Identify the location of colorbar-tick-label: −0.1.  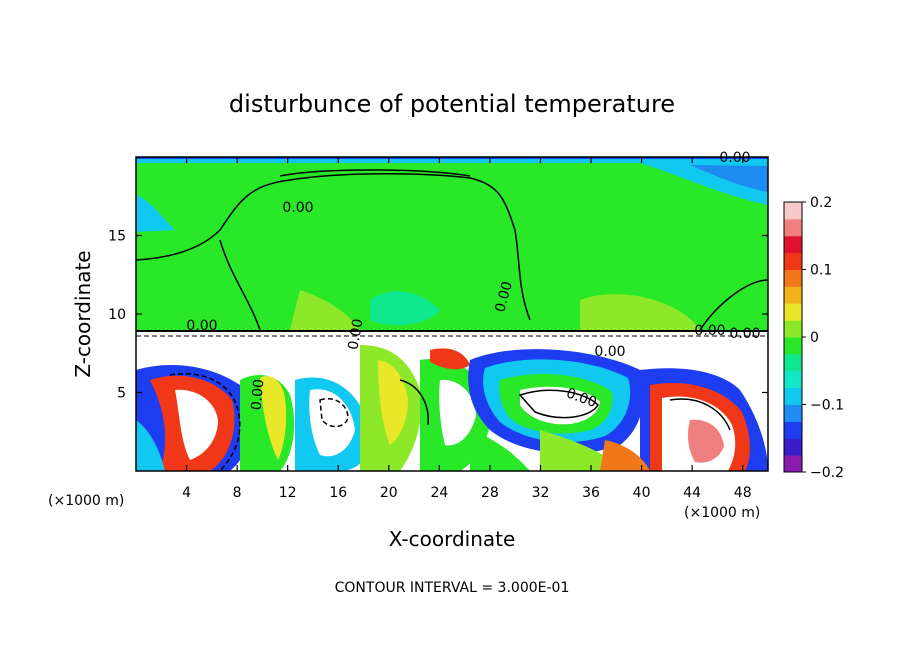
(827, 406).